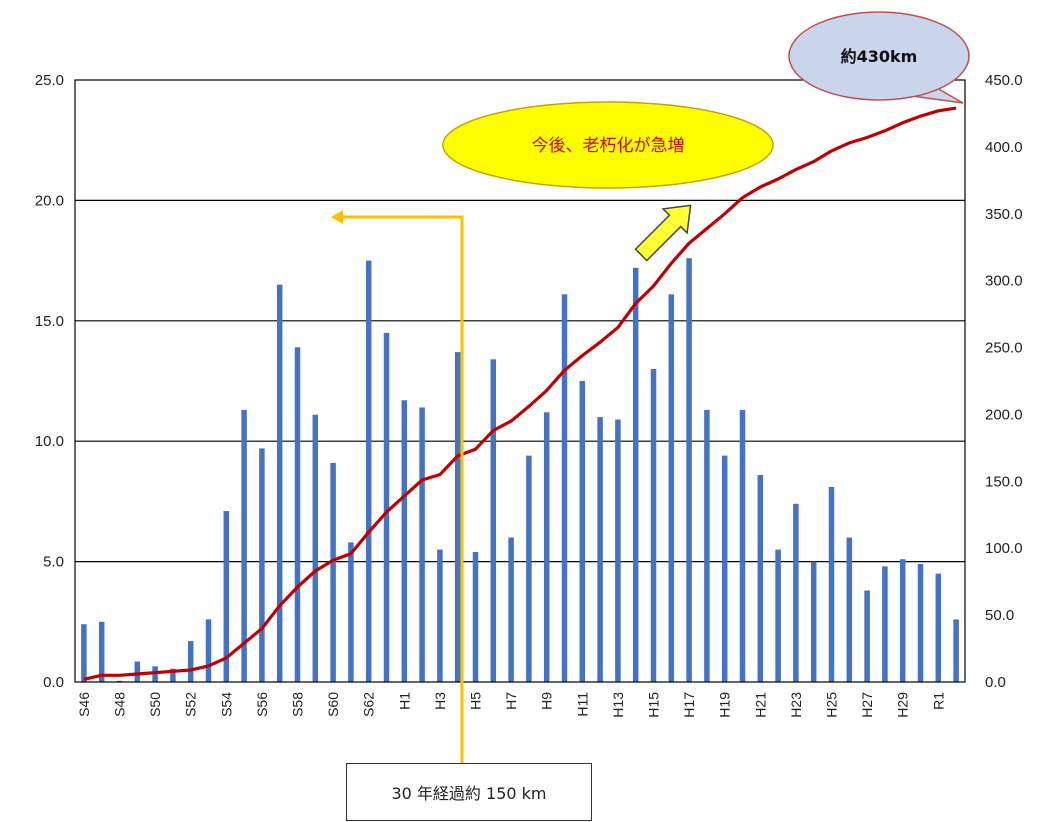 This screenshot has width=1040, height=822. What do you see at coordinates (369, 704) in the screenshot?
I see `x-tick-label: S62` at bounding box center [369, 704].